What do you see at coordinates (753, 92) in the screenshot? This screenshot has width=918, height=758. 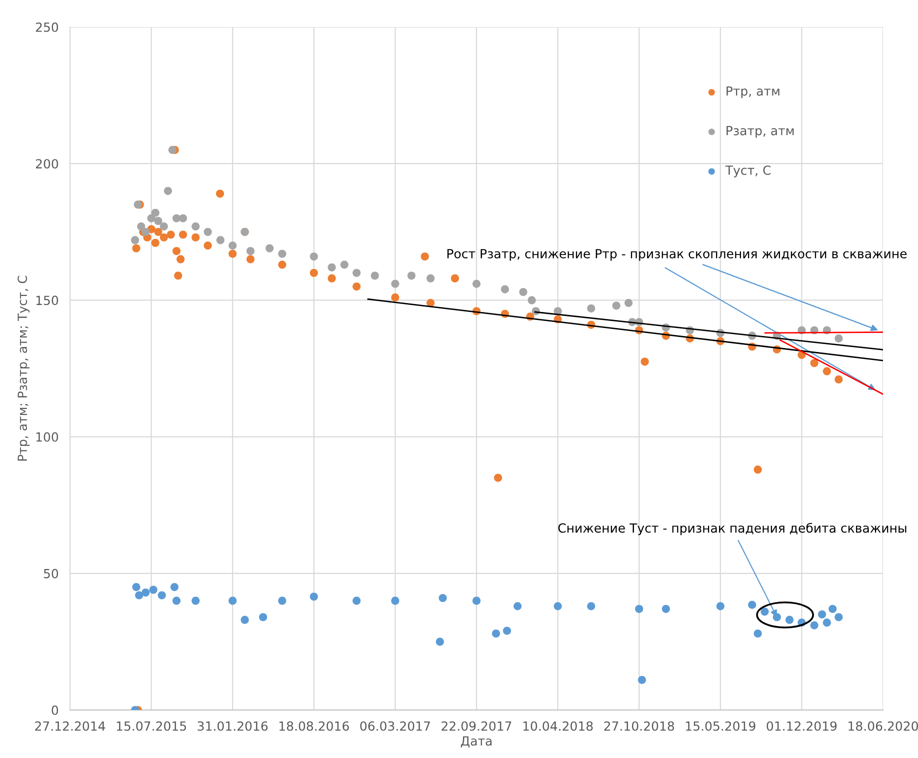 I see `legend-label: Ртр, атм` at bounding box center [753, 92].